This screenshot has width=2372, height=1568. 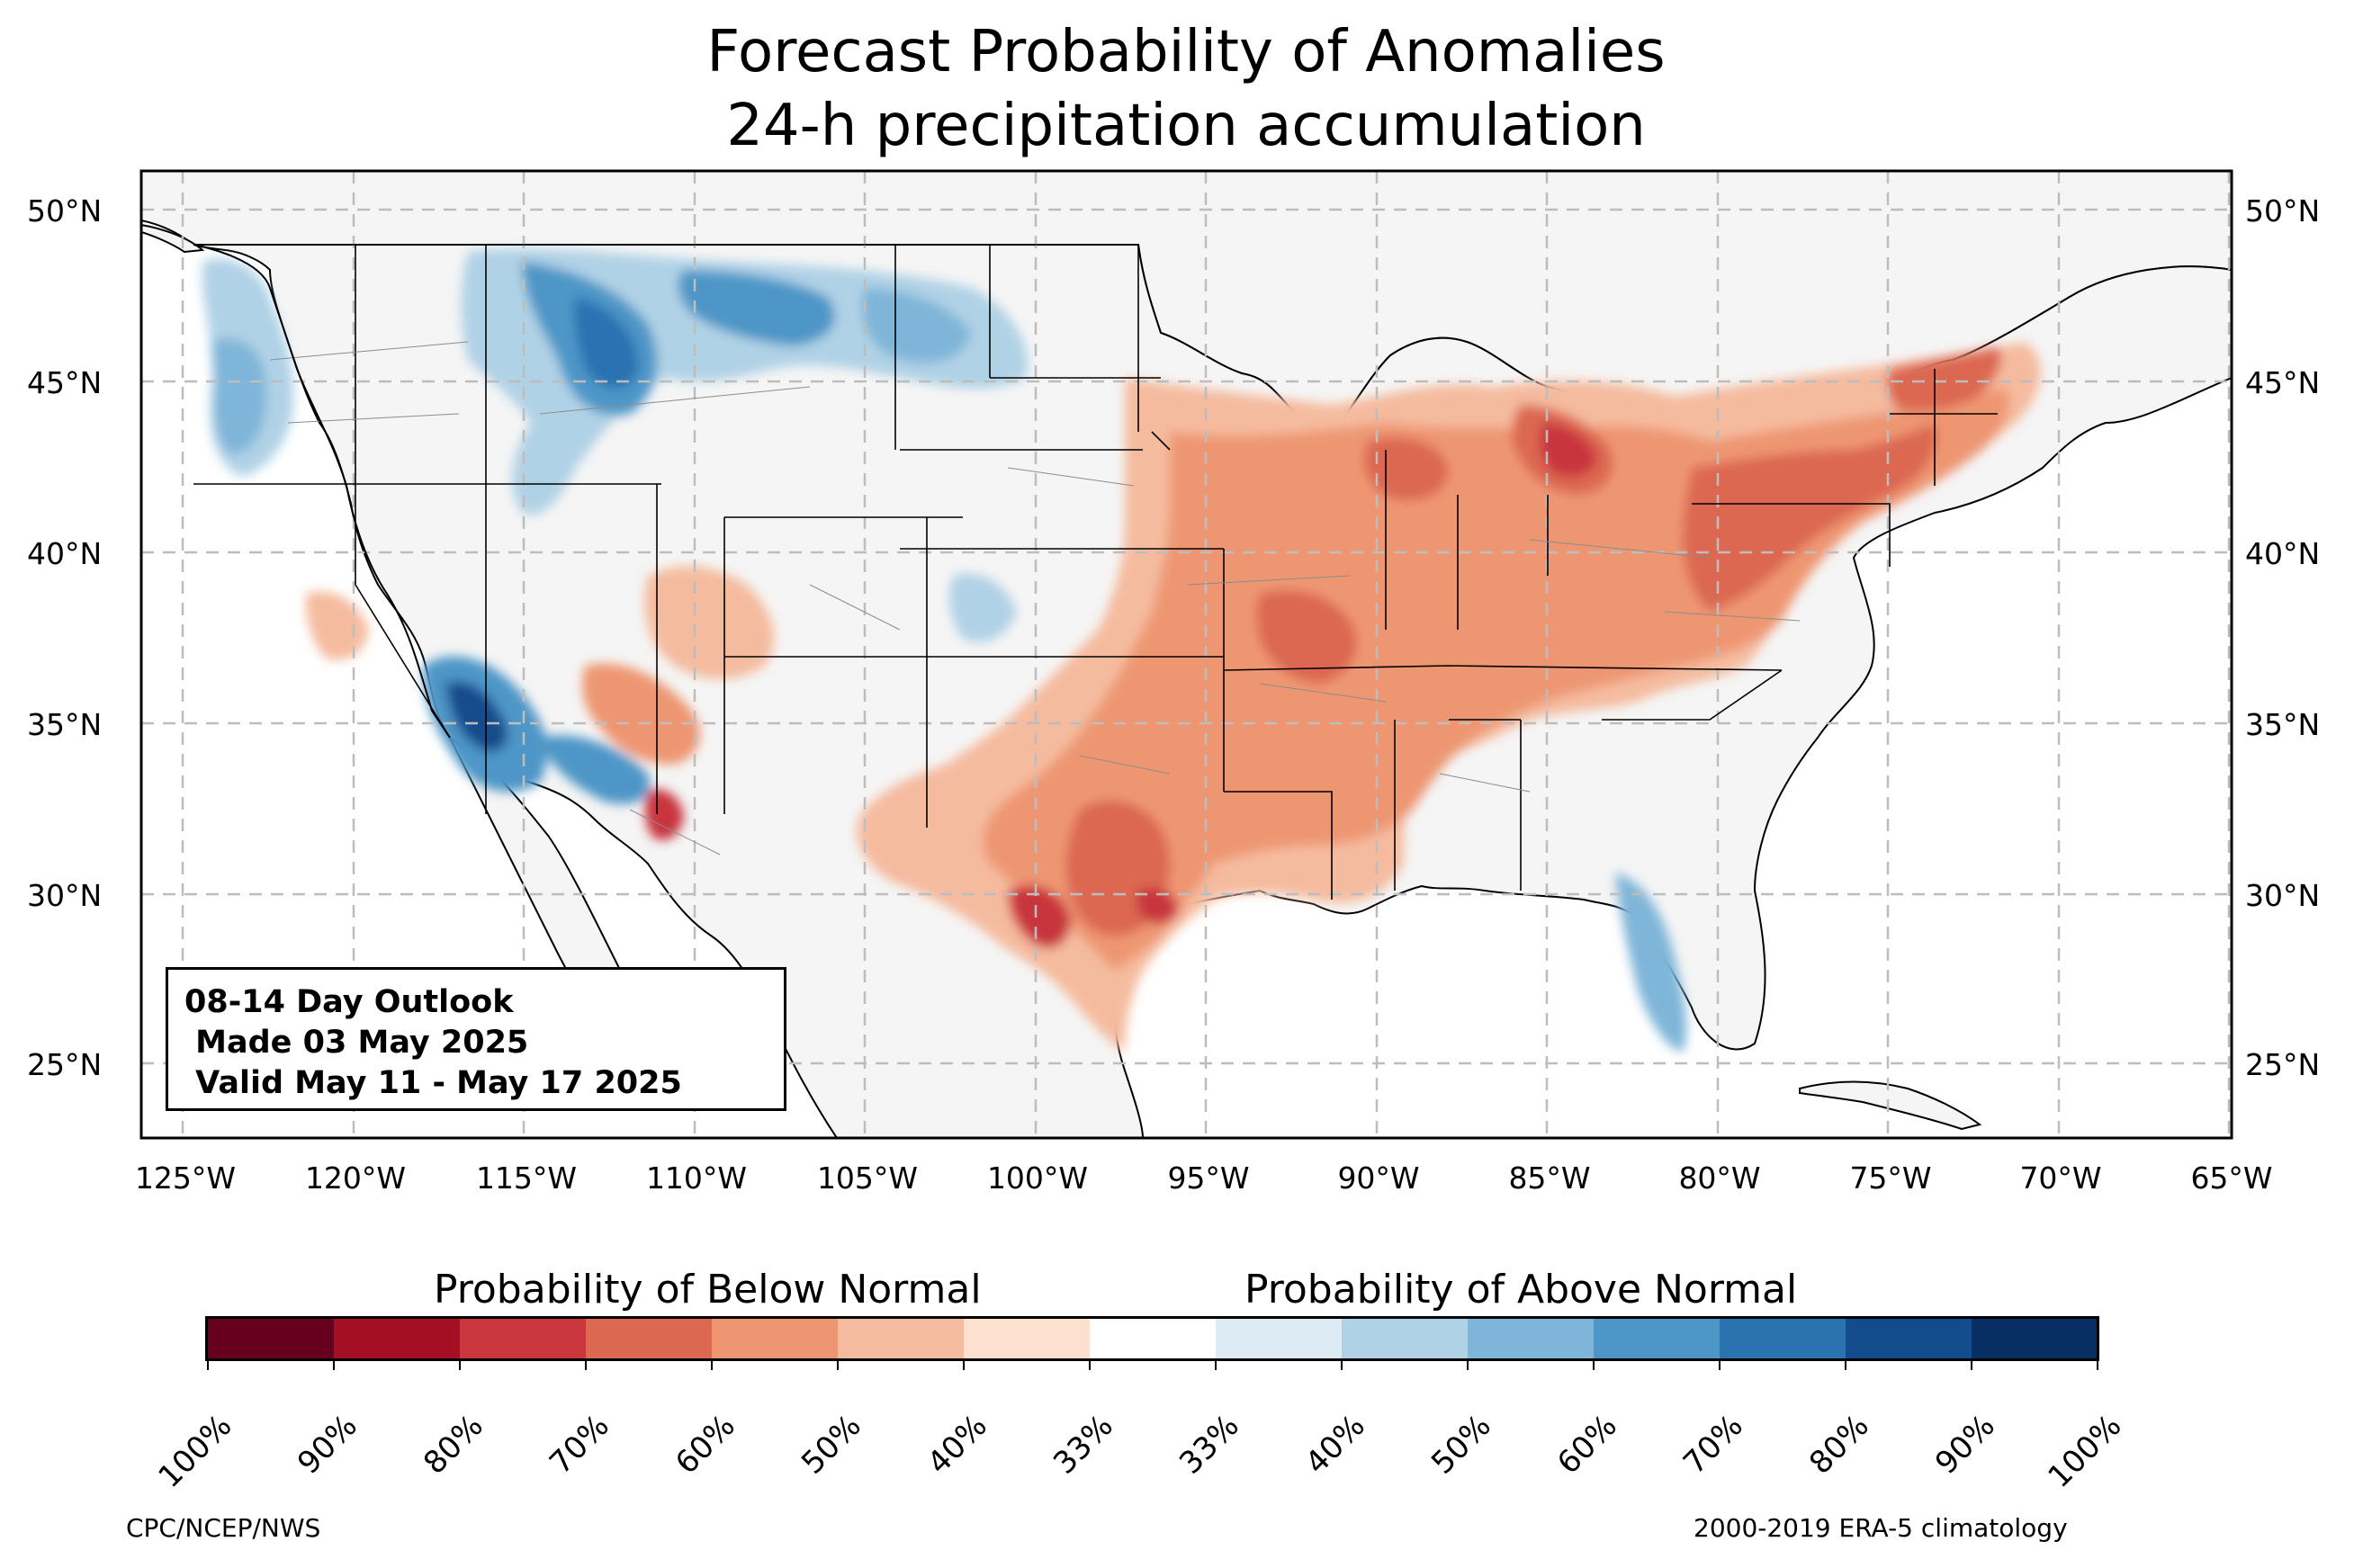 I want to click on lon-label: 115°W, so click(x=526, y=1178).